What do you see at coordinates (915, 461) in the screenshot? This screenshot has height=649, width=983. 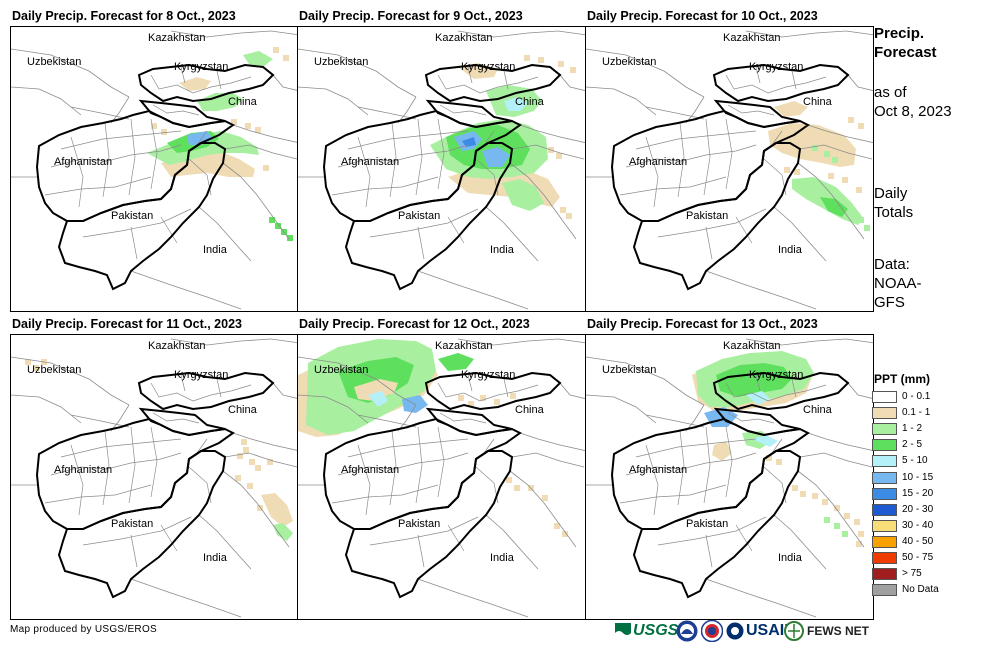 I see `legend-label: 5 - 10` at bounding box center [915, 461].